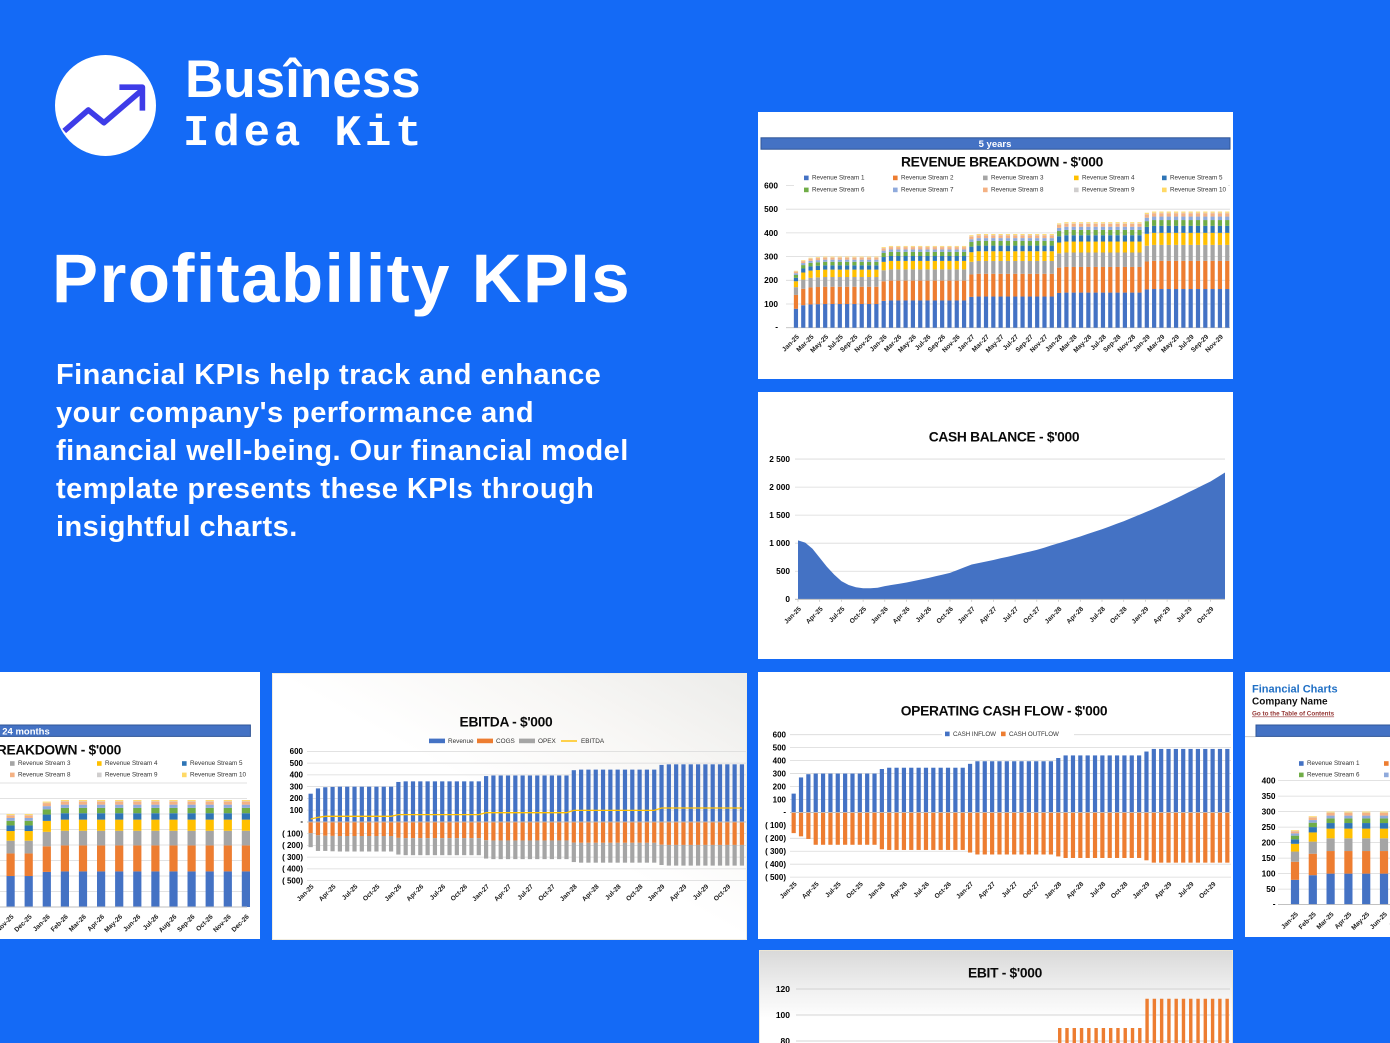 This screenshot has height=1043, width=1390. What do you see at coordinates (783, 989) in the screenshot?
I see `svg-text: 120` at bounding box center [783, 989].